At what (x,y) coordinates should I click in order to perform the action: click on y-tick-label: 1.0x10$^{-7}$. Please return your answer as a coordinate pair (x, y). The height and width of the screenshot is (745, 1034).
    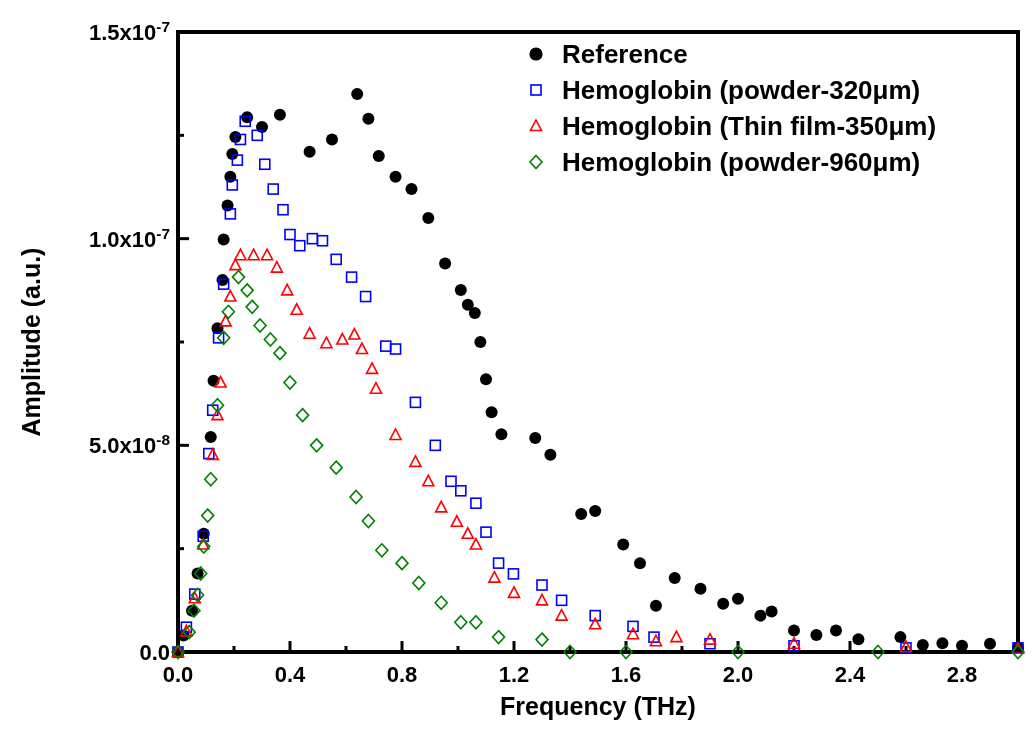
    Looking at the image, I should click on (129, 238).